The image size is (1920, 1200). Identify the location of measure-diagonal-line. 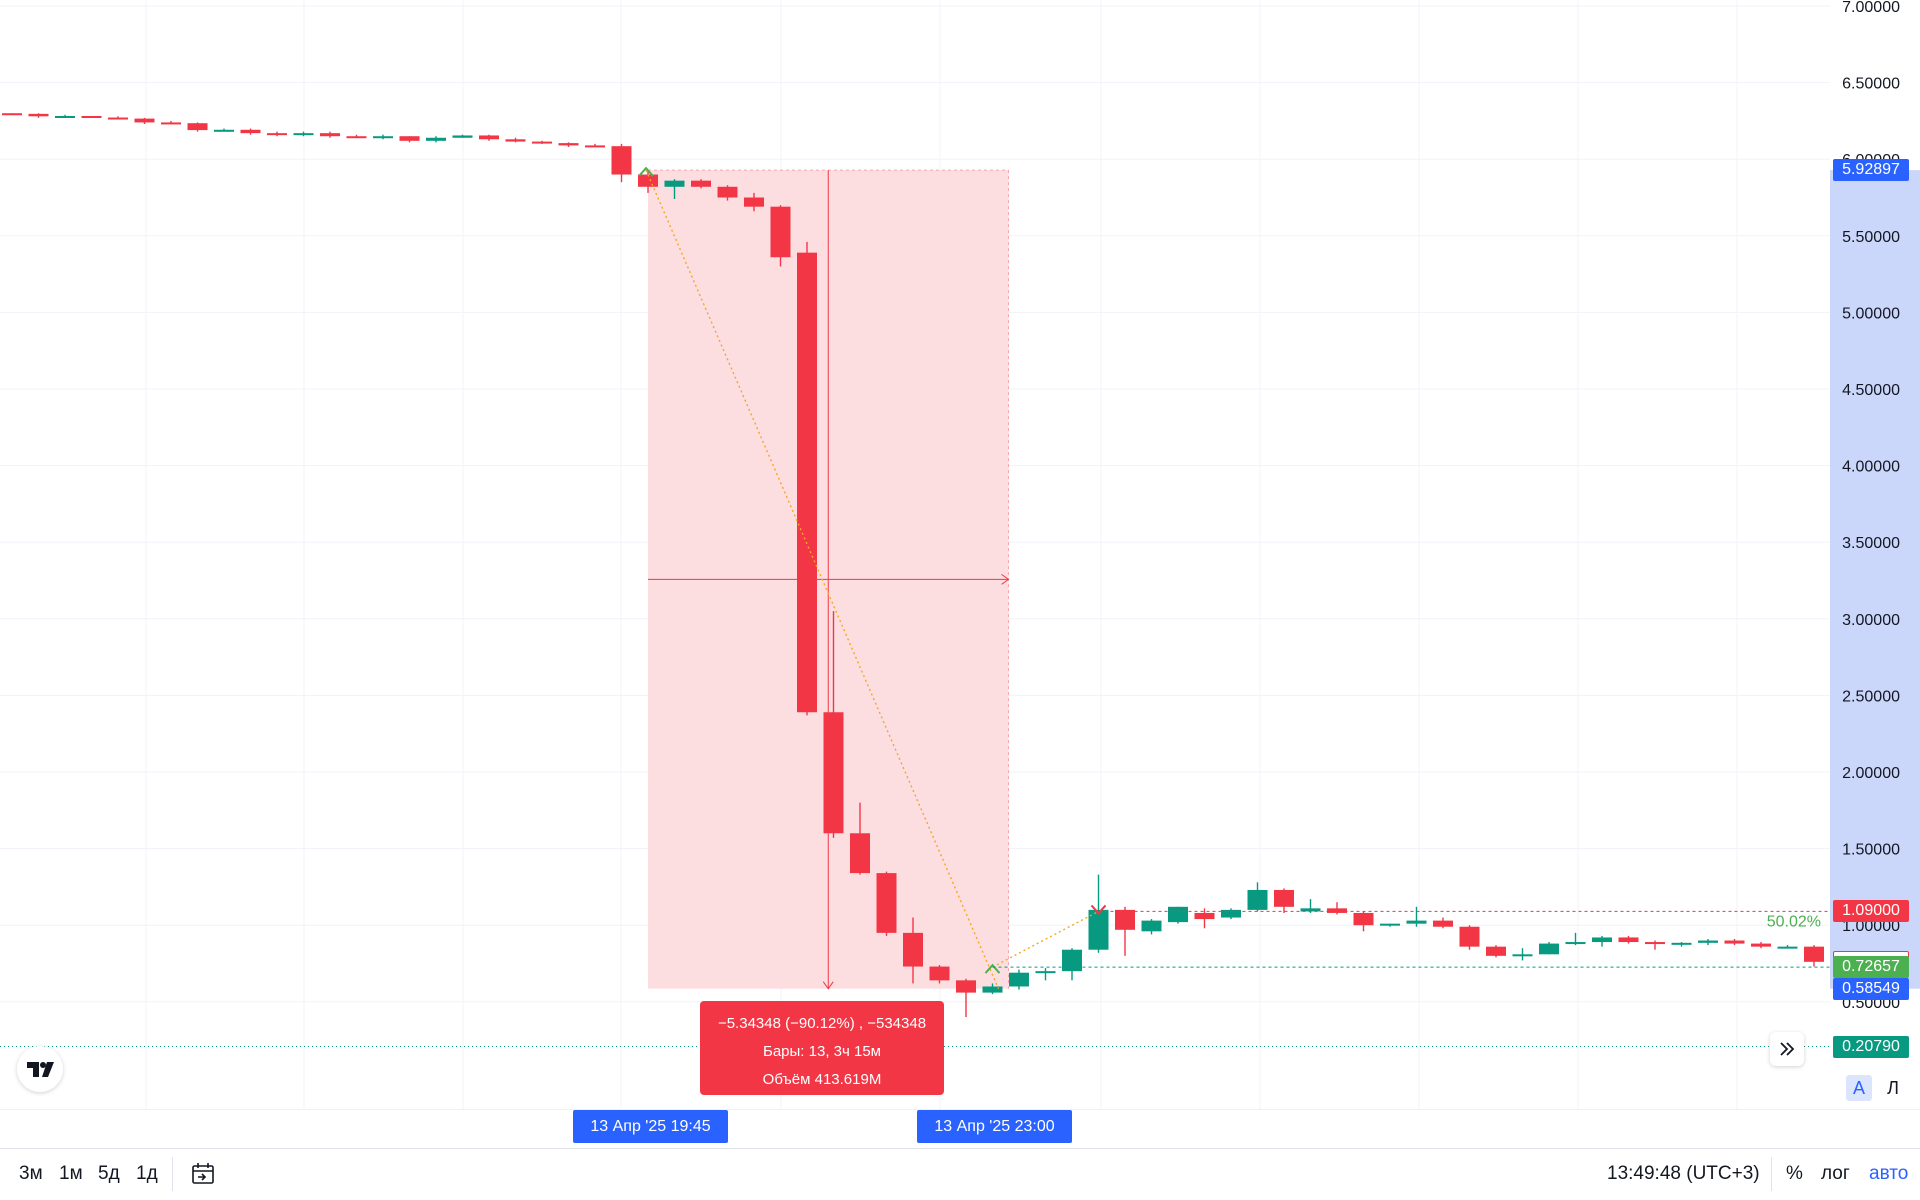
(822, 579).